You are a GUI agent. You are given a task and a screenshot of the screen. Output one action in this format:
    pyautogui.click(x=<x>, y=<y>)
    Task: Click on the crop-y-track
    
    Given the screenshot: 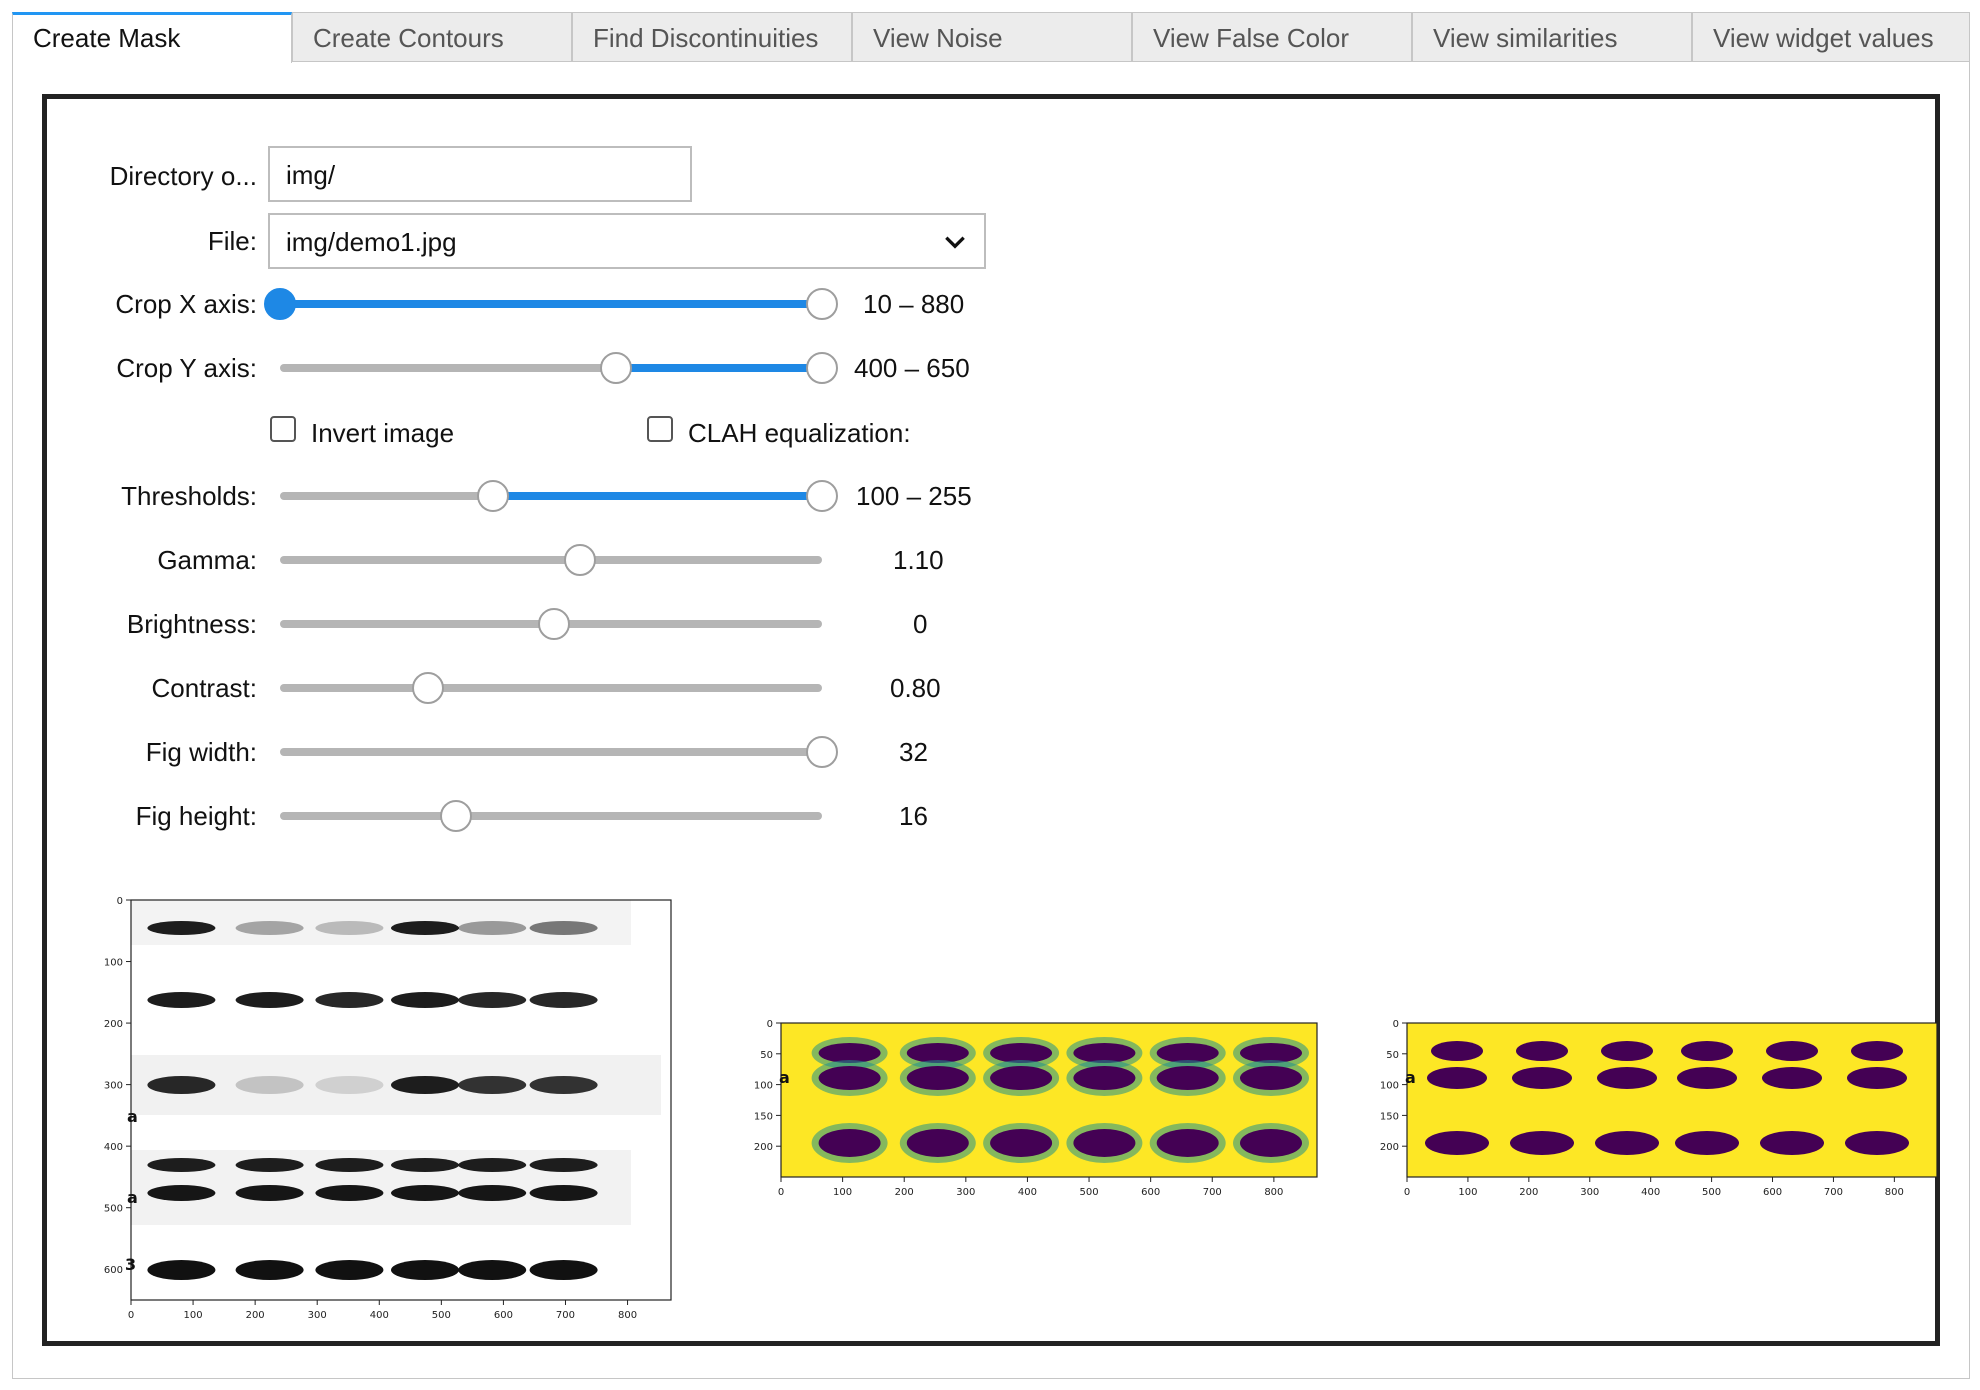 What is the action you would take?
    pyautogui.click(x=551, y=368)
    